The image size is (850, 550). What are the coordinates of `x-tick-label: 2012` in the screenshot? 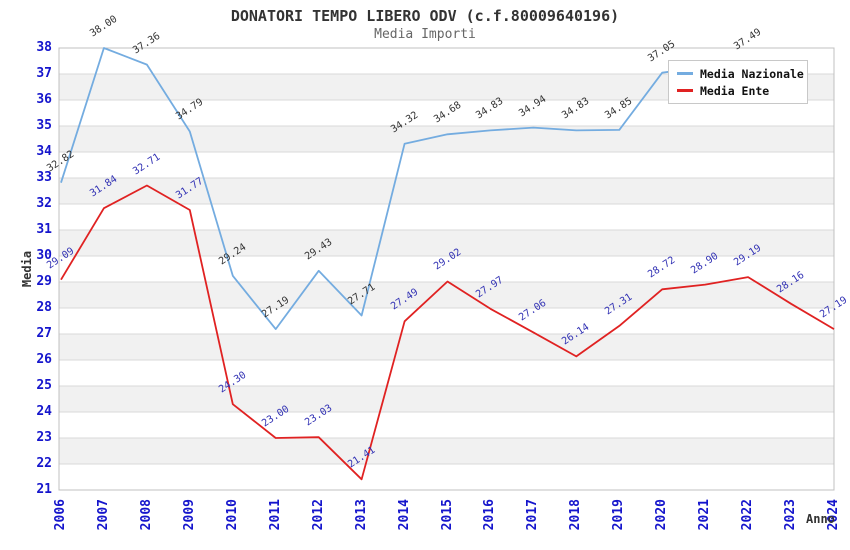 It's located at (318, 515).